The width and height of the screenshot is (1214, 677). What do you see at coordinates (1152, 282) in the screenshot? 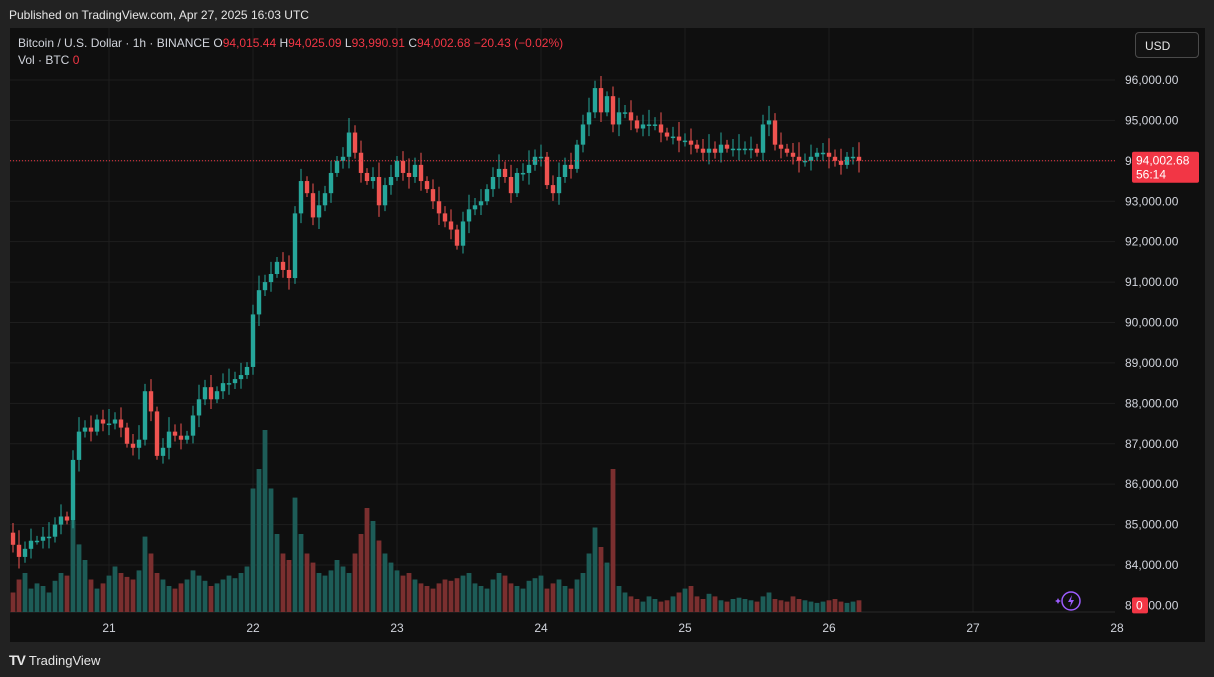
I see `price-tick-label: 91,000.00` at bounding box center [1152, 282].